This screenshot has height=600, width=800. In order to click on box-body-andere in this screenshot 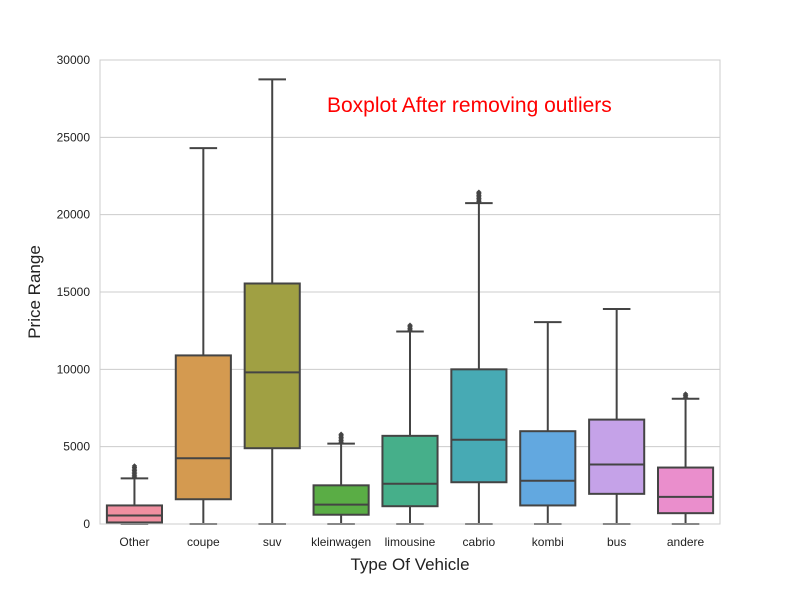, I will do `click(686, 490)`.